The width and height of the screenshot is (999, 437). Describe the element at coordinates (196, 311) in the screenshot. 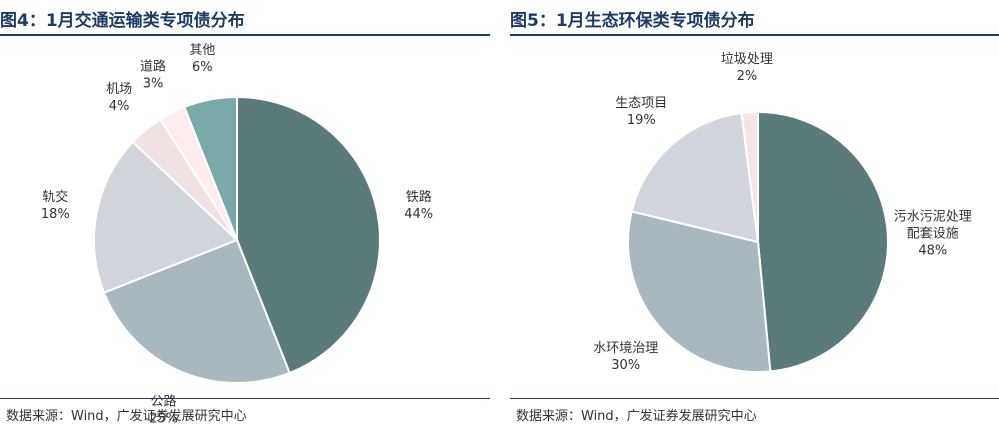

I see `pie-slice-公路` at that location.